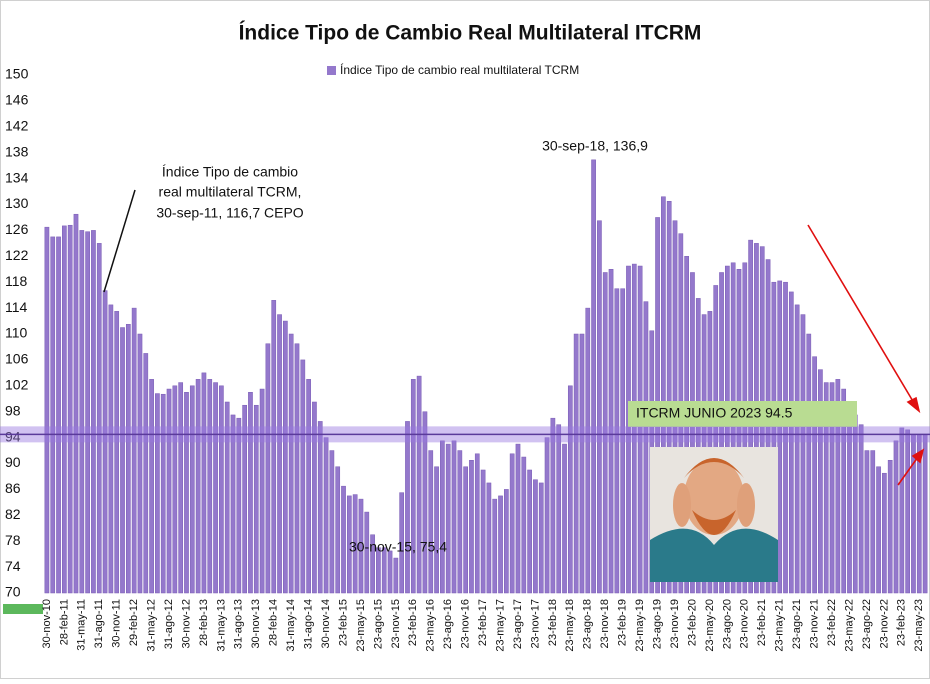  I want to click on x-tick-label: 23-may-23, so click(919, 625).